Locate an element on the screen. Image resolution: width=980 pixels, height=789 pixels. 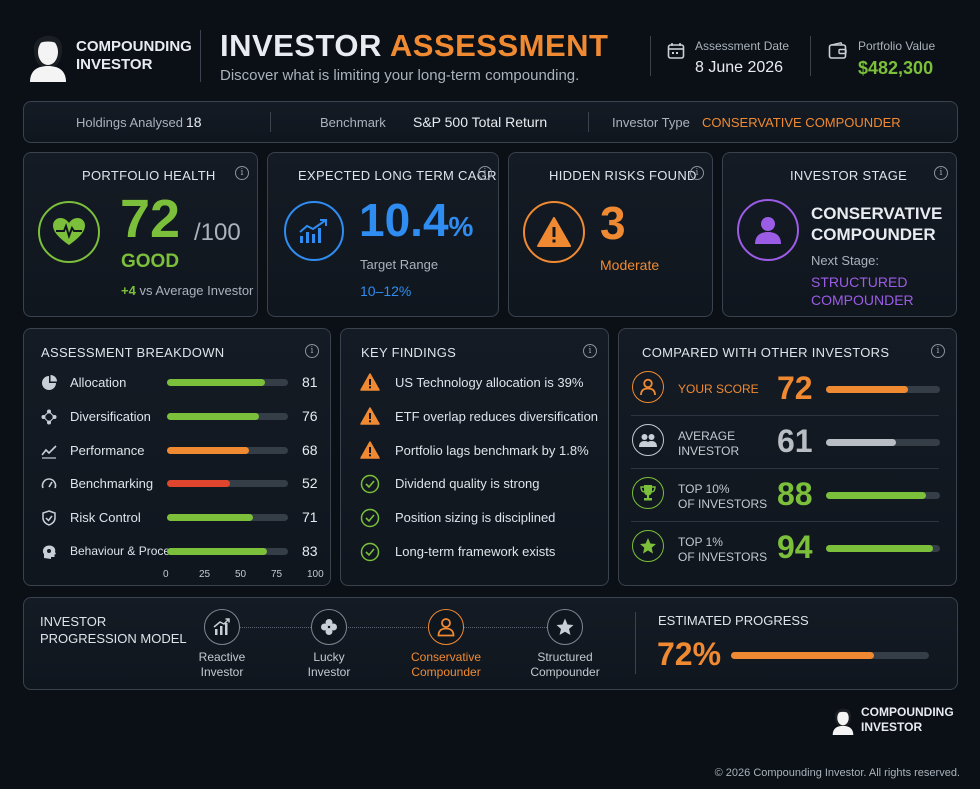
breakdown-value: 71 is located at coordinates (310, 517).